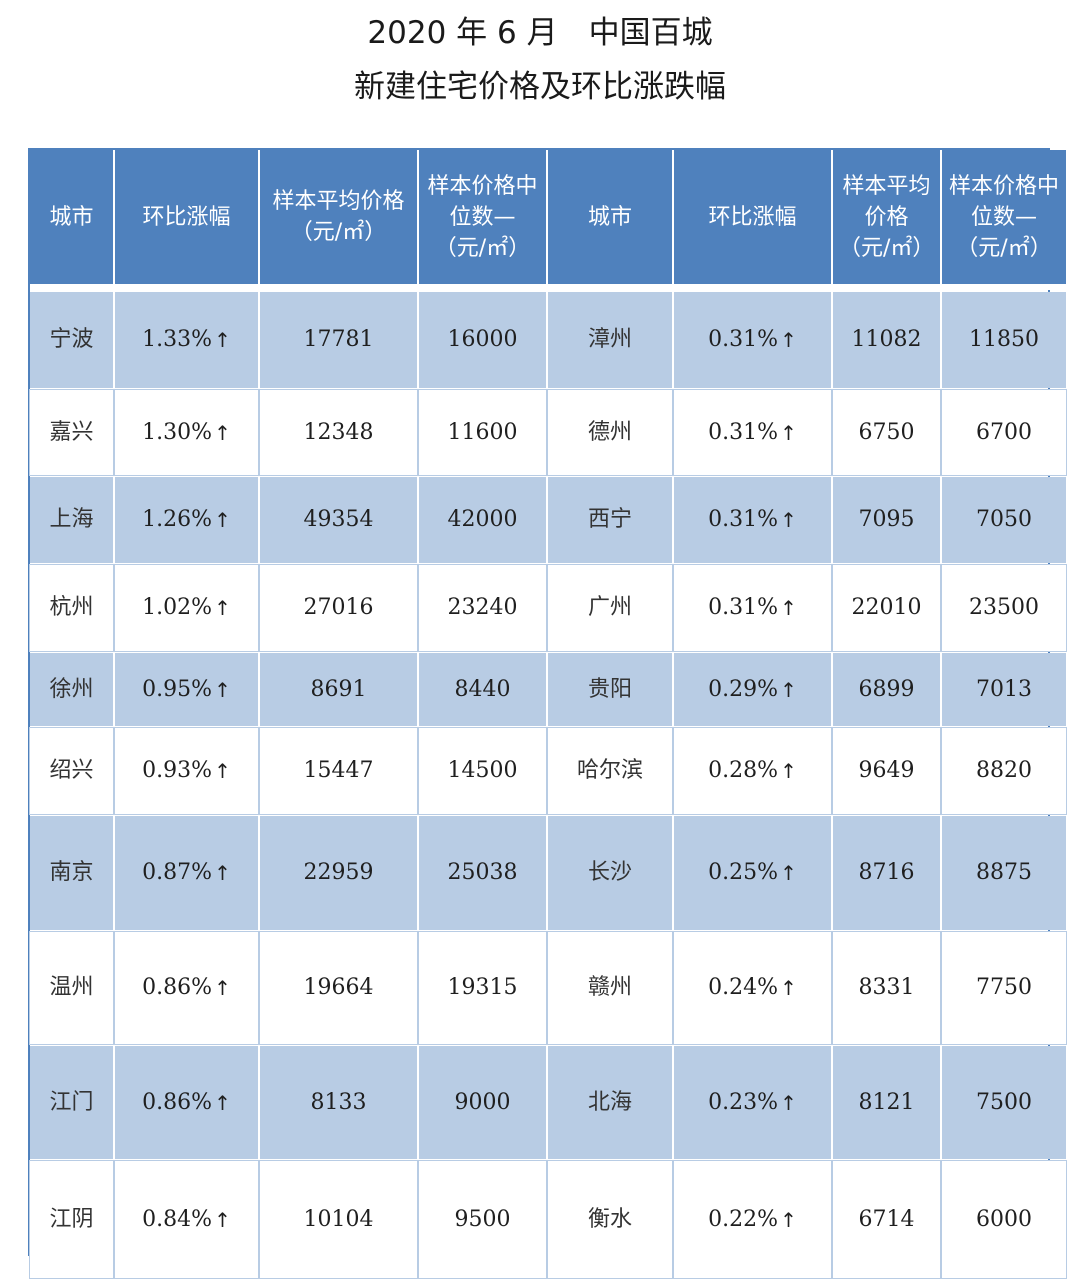 This screenshot has width=1080, height=1286. I want to click on table-cell-median-price: 19315, so click(482, 988).